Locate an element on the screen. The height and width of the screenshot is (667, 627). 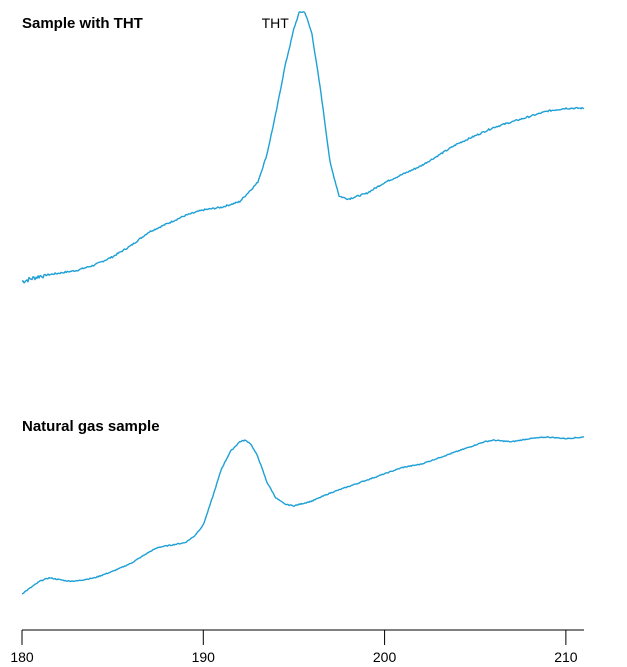
x-tick-label-190: 190 is located at coordinates (204, 657).